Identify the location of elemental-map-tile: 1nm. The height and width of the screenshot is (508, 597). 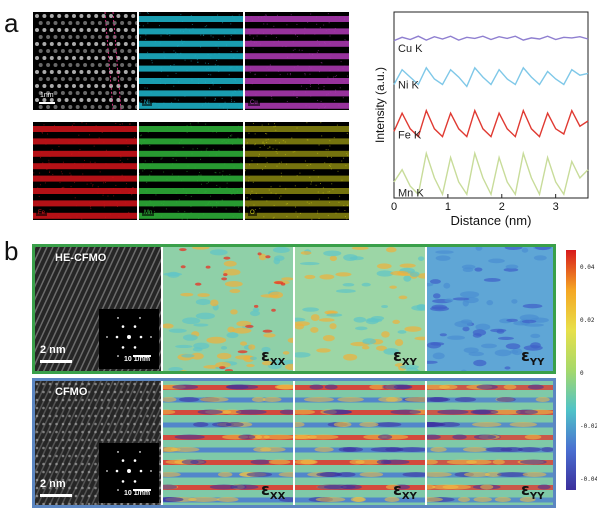
(85, 61).